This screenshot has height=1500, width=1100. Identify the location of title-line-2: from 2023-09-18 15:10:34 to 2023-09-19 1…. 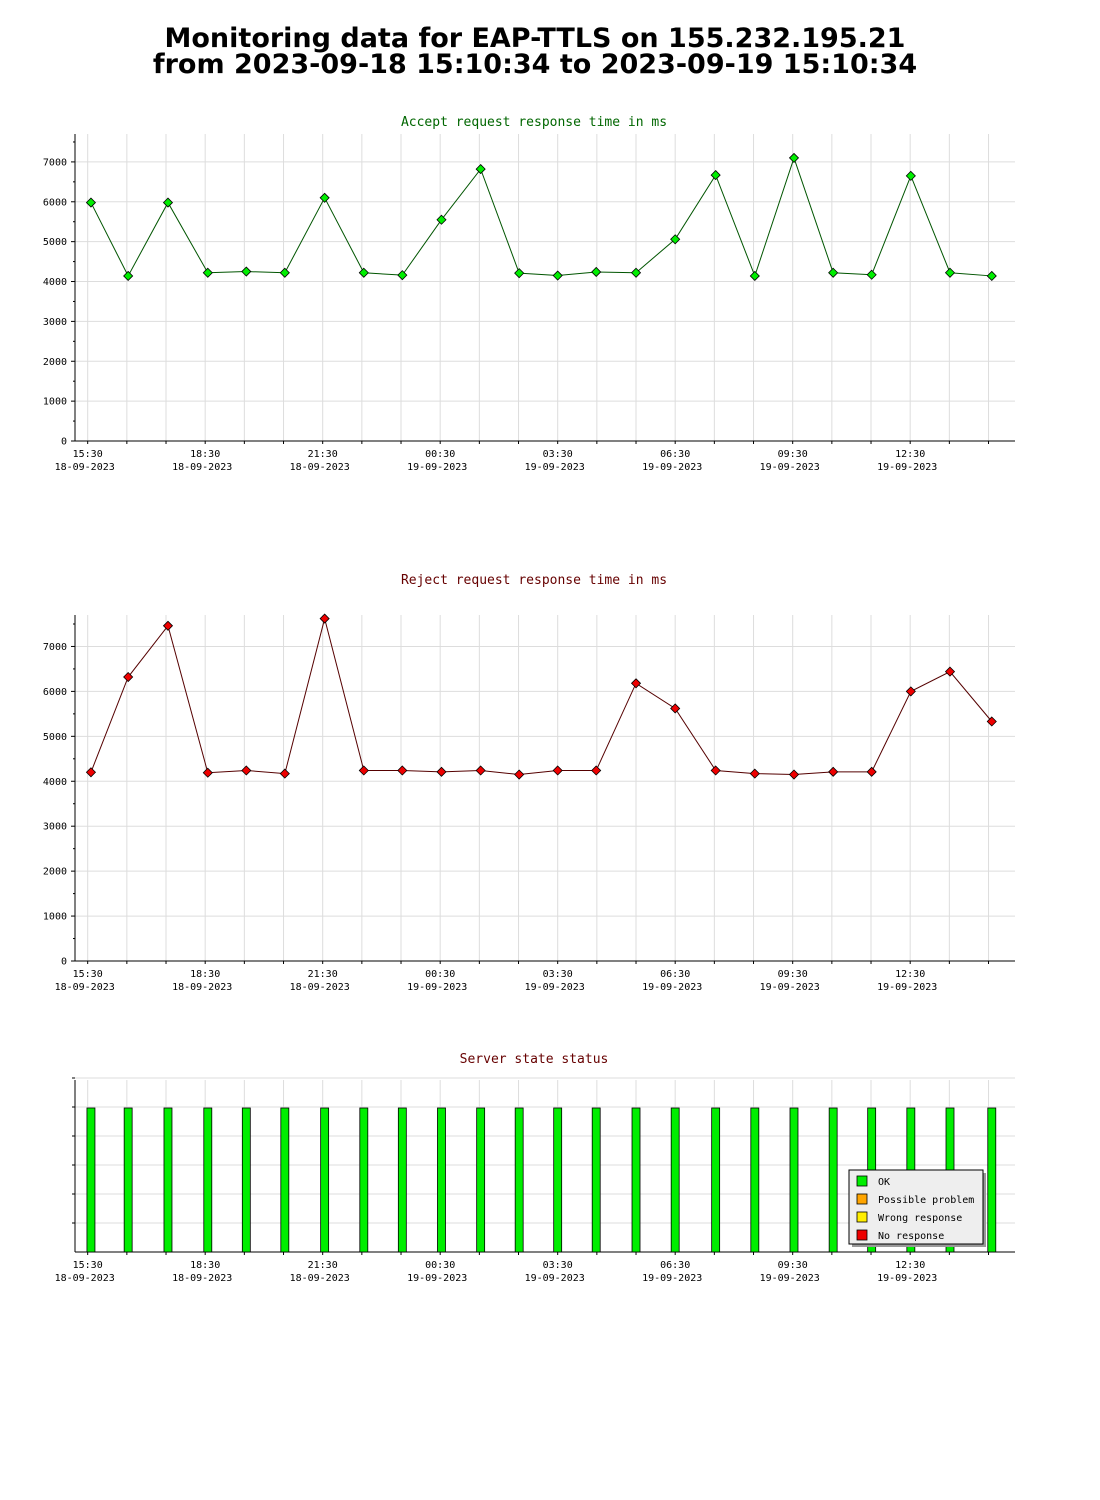
(535, 64).